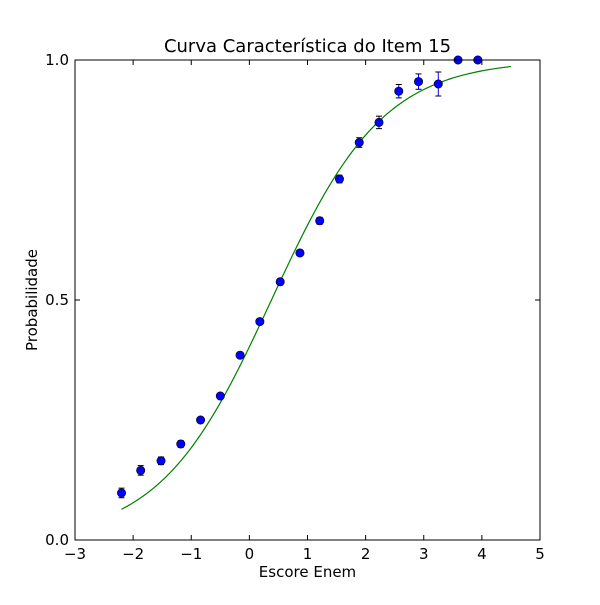 This screenshot has height=605, width=600. What do you see at coordinates (75, 554) in the screenshot?
I see `x-tick-label: −3` at bounding box center [75, 554].